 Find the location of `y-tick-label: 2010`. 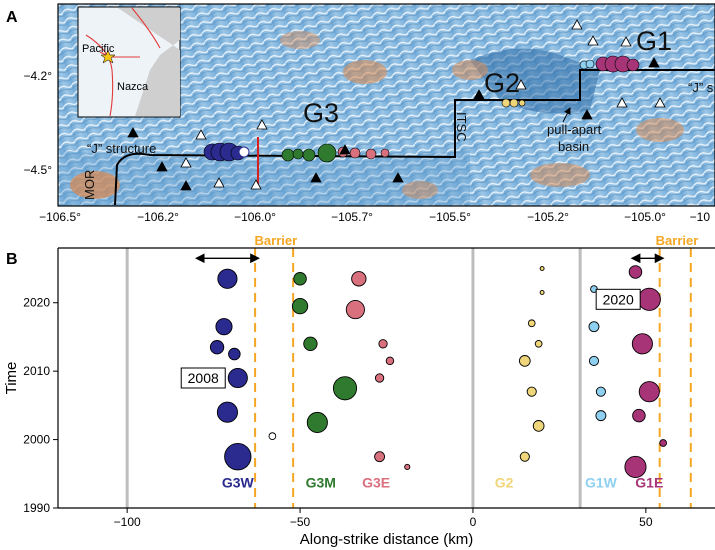

y-tick-label: 2010 is located at coordinates (36, 371).